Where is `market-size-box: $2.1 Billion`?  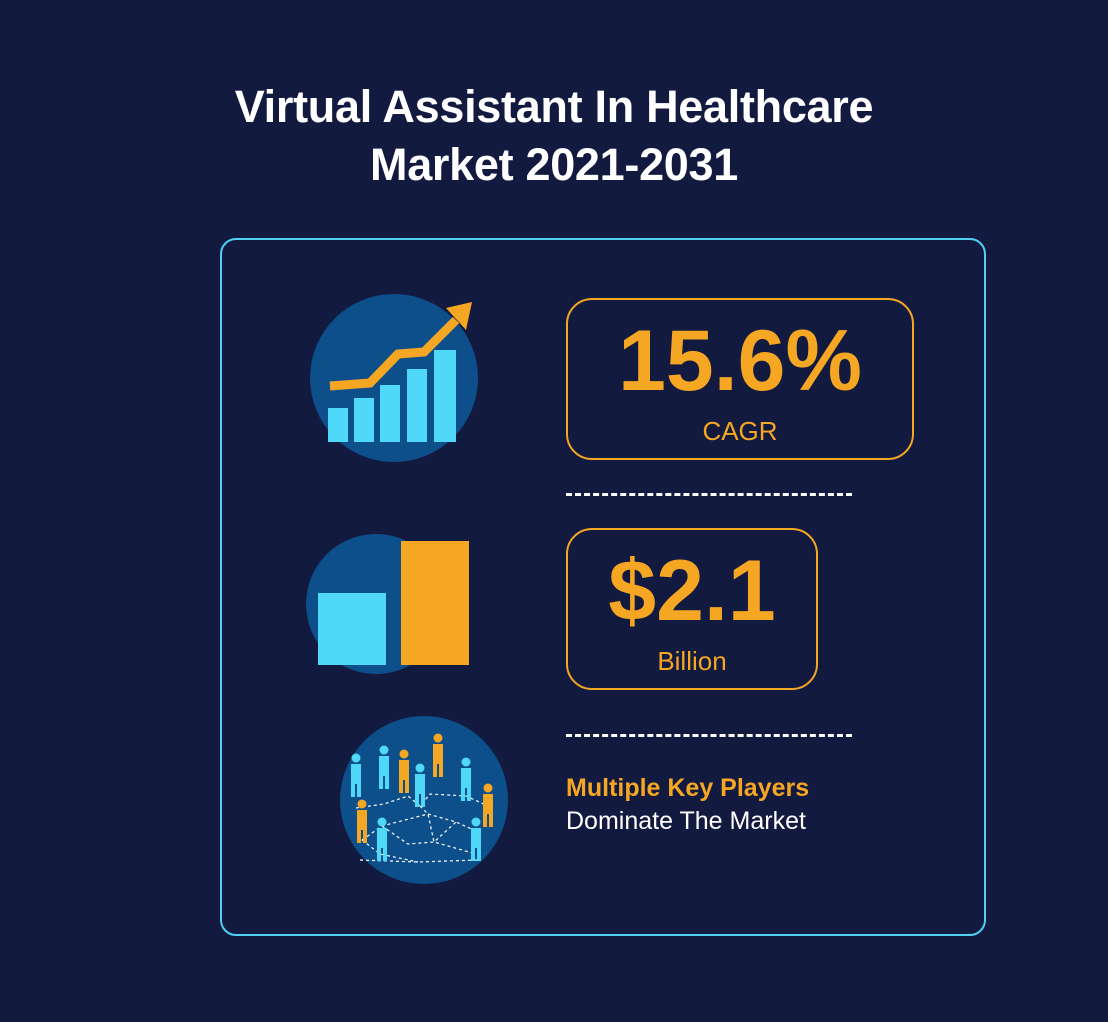
market-size-box: $2.1 Billion is located at coordinates (692, 609).